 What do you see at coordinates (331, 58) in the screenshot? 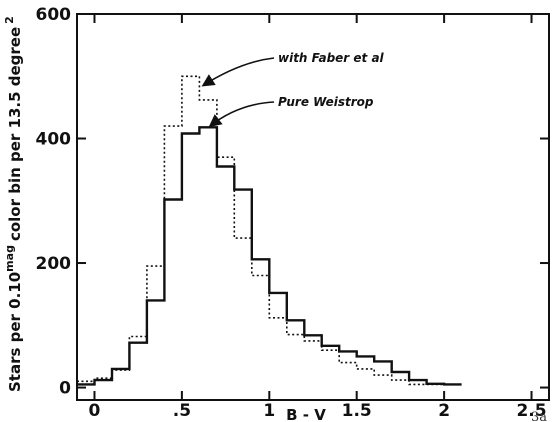
I see `annotation-label: with Faber et al` at bounding box center [331, 58].